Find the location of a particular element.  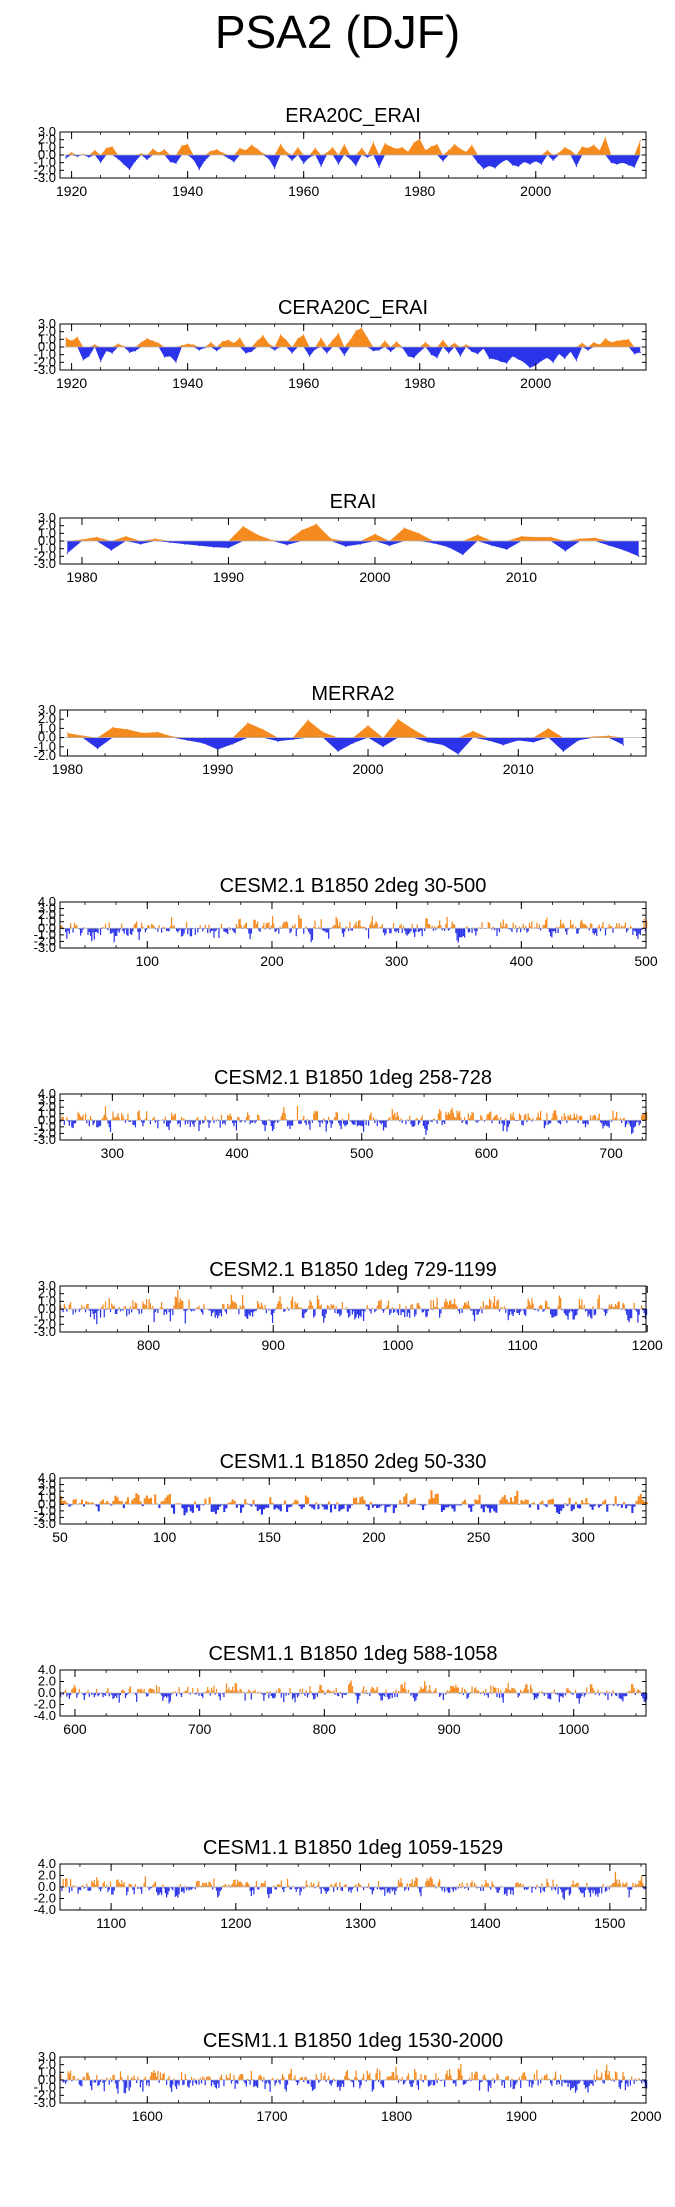

y-tick-label: 3.0 is located at coordinates (47, 1484).